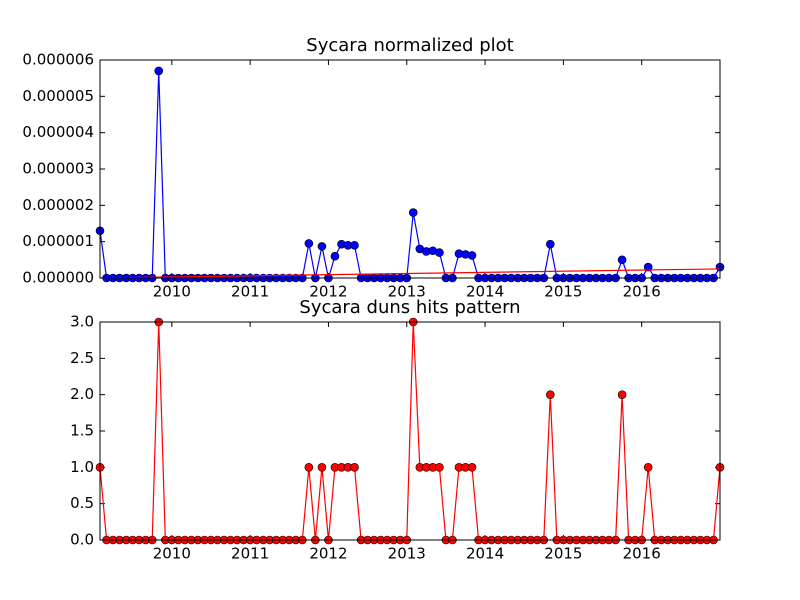 This screenshot has height=600, width=800. What do you see at coordinates (409, 45) in the screenshot?
I see `chart-title: Sycara normalized plot` at bounding box center [409, 45].